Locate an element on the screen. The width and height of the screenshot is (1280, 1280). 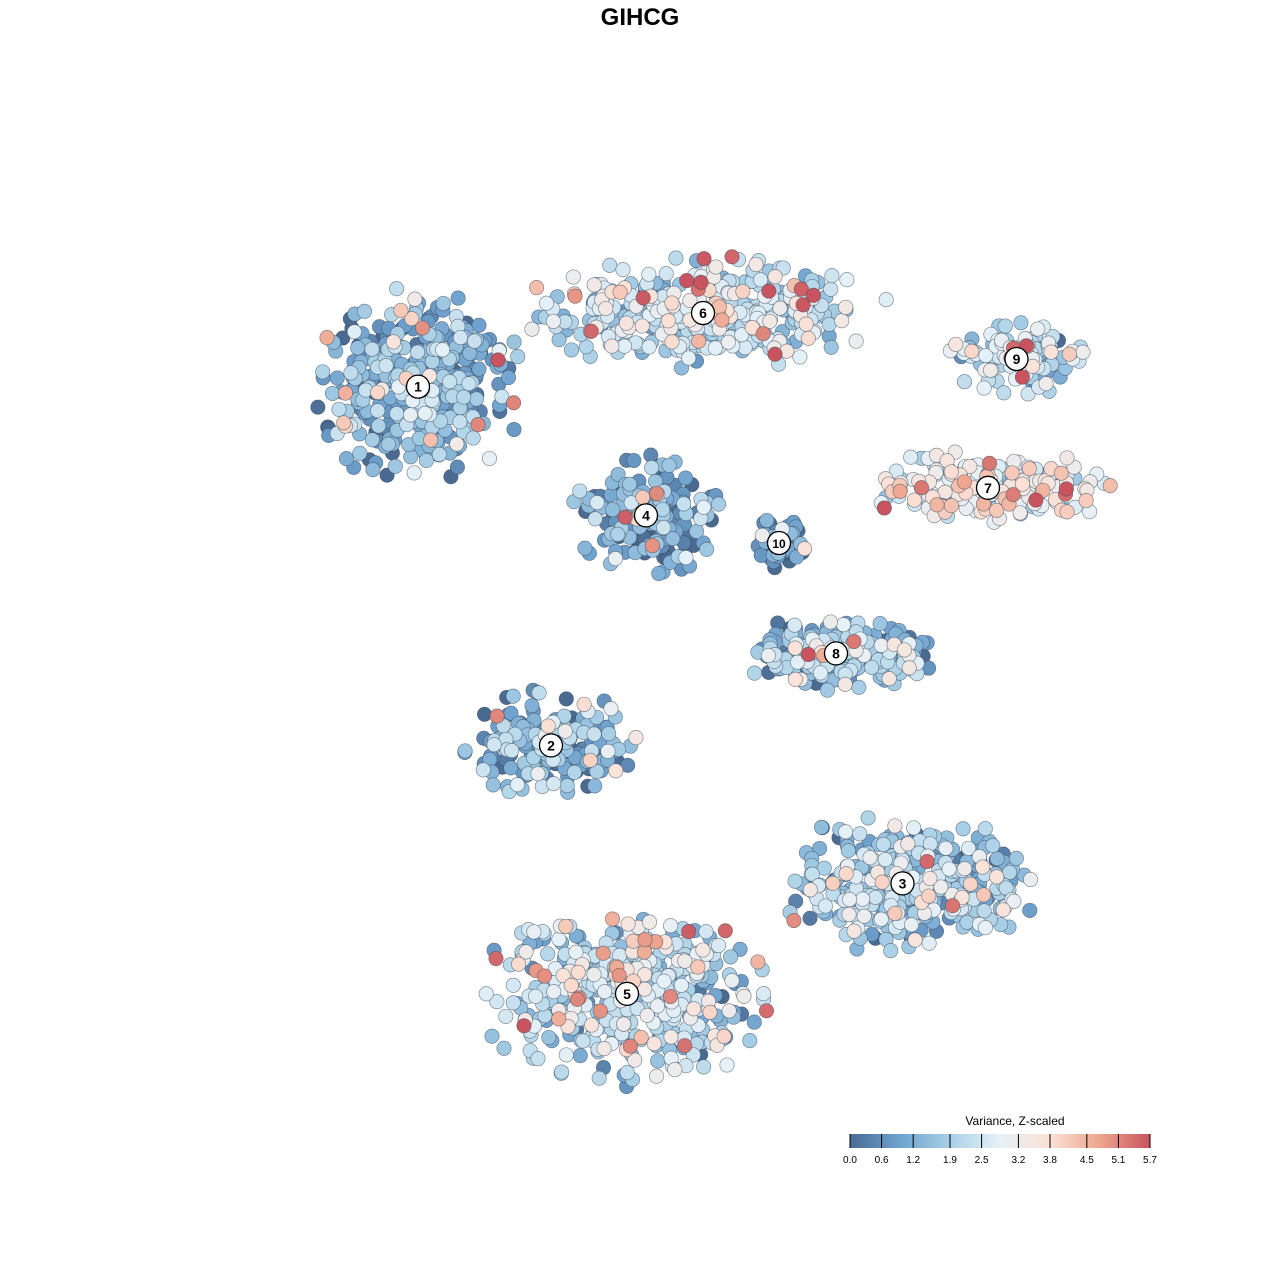
colorbar-tick-label: 4.5 is located at coordinates (1087, 1160).